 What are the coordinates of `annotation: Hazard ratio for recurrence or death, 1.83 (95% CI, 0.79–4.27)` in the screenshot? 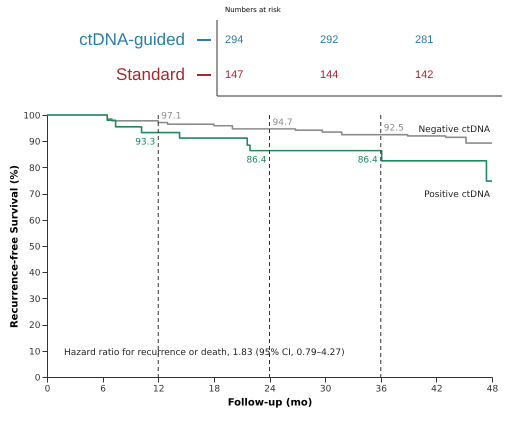 It's located at (204, 353).